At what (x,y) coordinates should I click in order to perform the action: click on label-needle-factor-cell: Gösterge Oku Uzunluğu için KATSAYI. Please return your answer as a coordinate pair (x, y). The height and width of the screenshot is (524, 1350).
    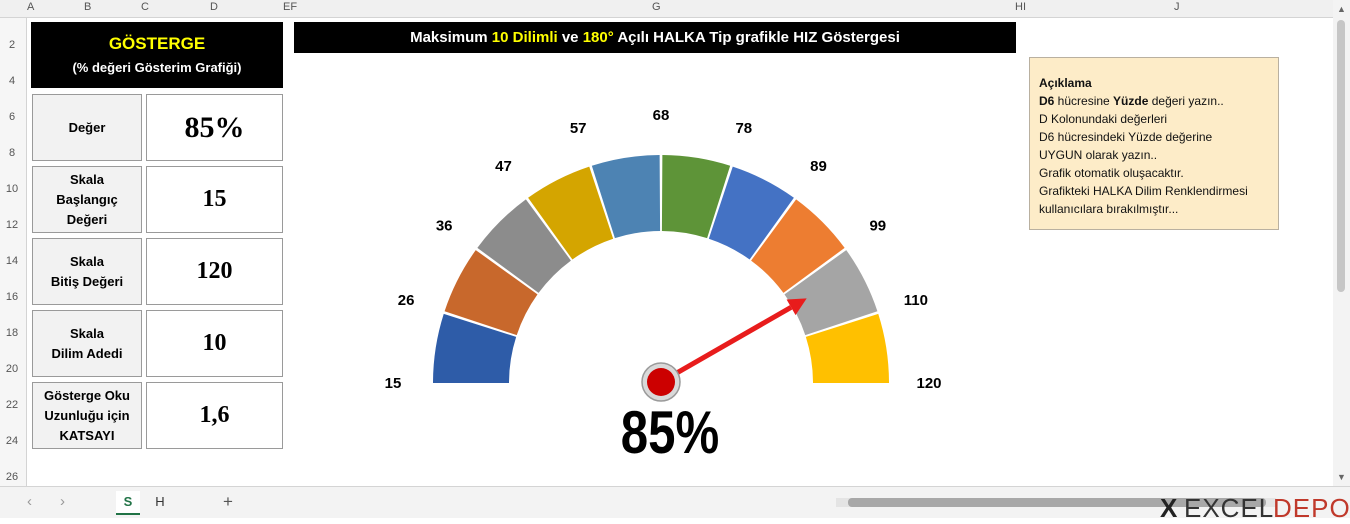
    Looking at the image, I should click on (87, 415).